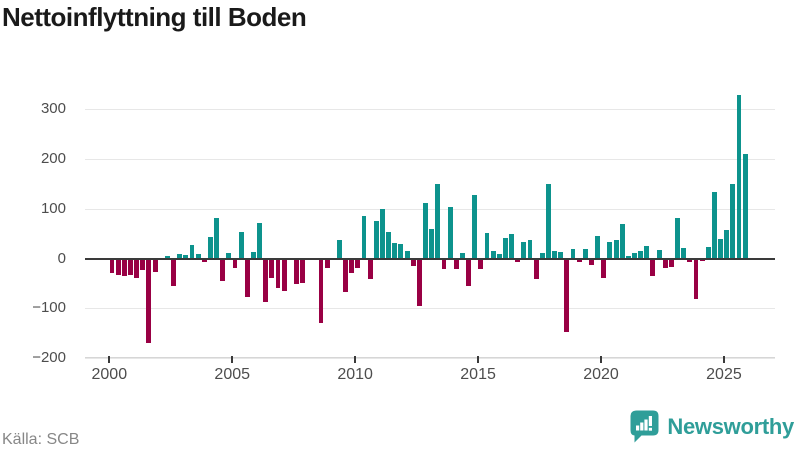 This screenshot has width=800, height=450. Describe the element at coordinates (401, 251) in the screenshot. I see `bar-2011q4` at that location.